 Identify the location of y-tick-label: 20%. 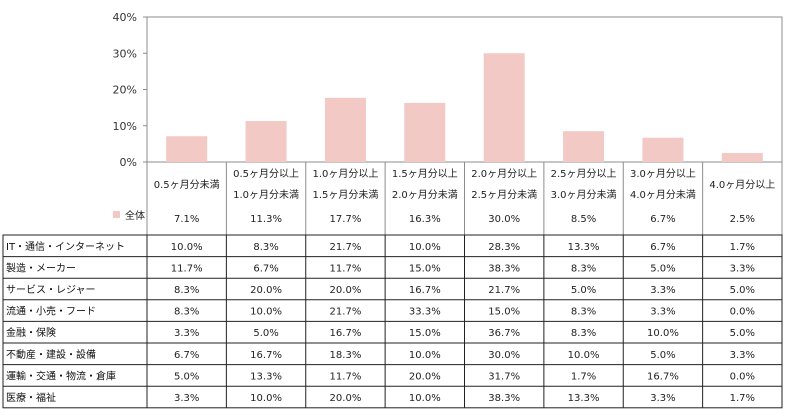
(125, 90).